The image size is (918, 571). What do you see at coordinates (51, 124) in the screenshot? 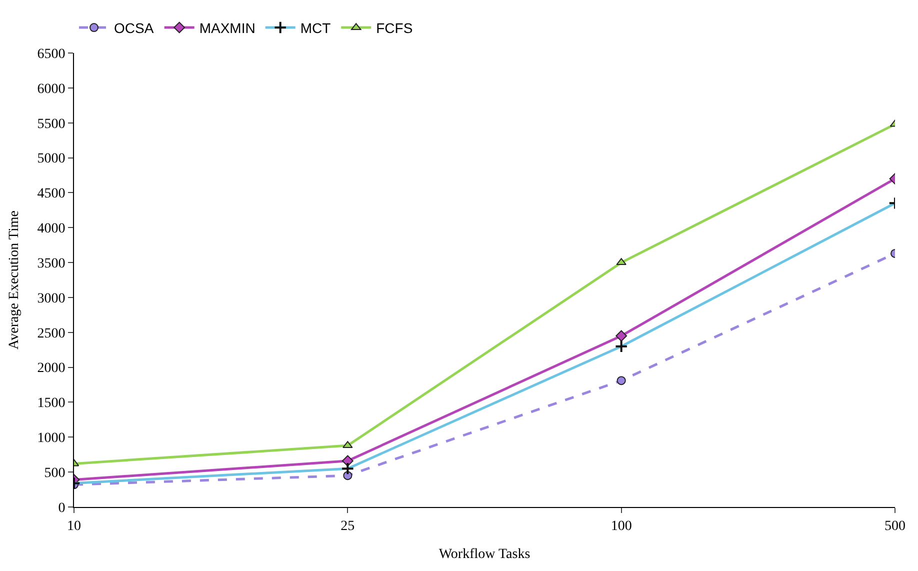
I see `y-tick-label: 5500` at bounding box center [51, 124].